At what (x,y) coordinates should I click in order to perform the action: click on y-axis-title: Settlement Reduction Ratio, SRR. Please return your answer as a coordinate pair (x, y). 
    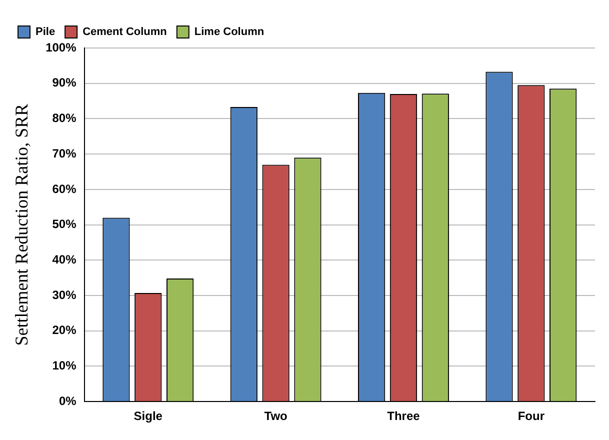
    Looking at the image, I should click on (22, 225).